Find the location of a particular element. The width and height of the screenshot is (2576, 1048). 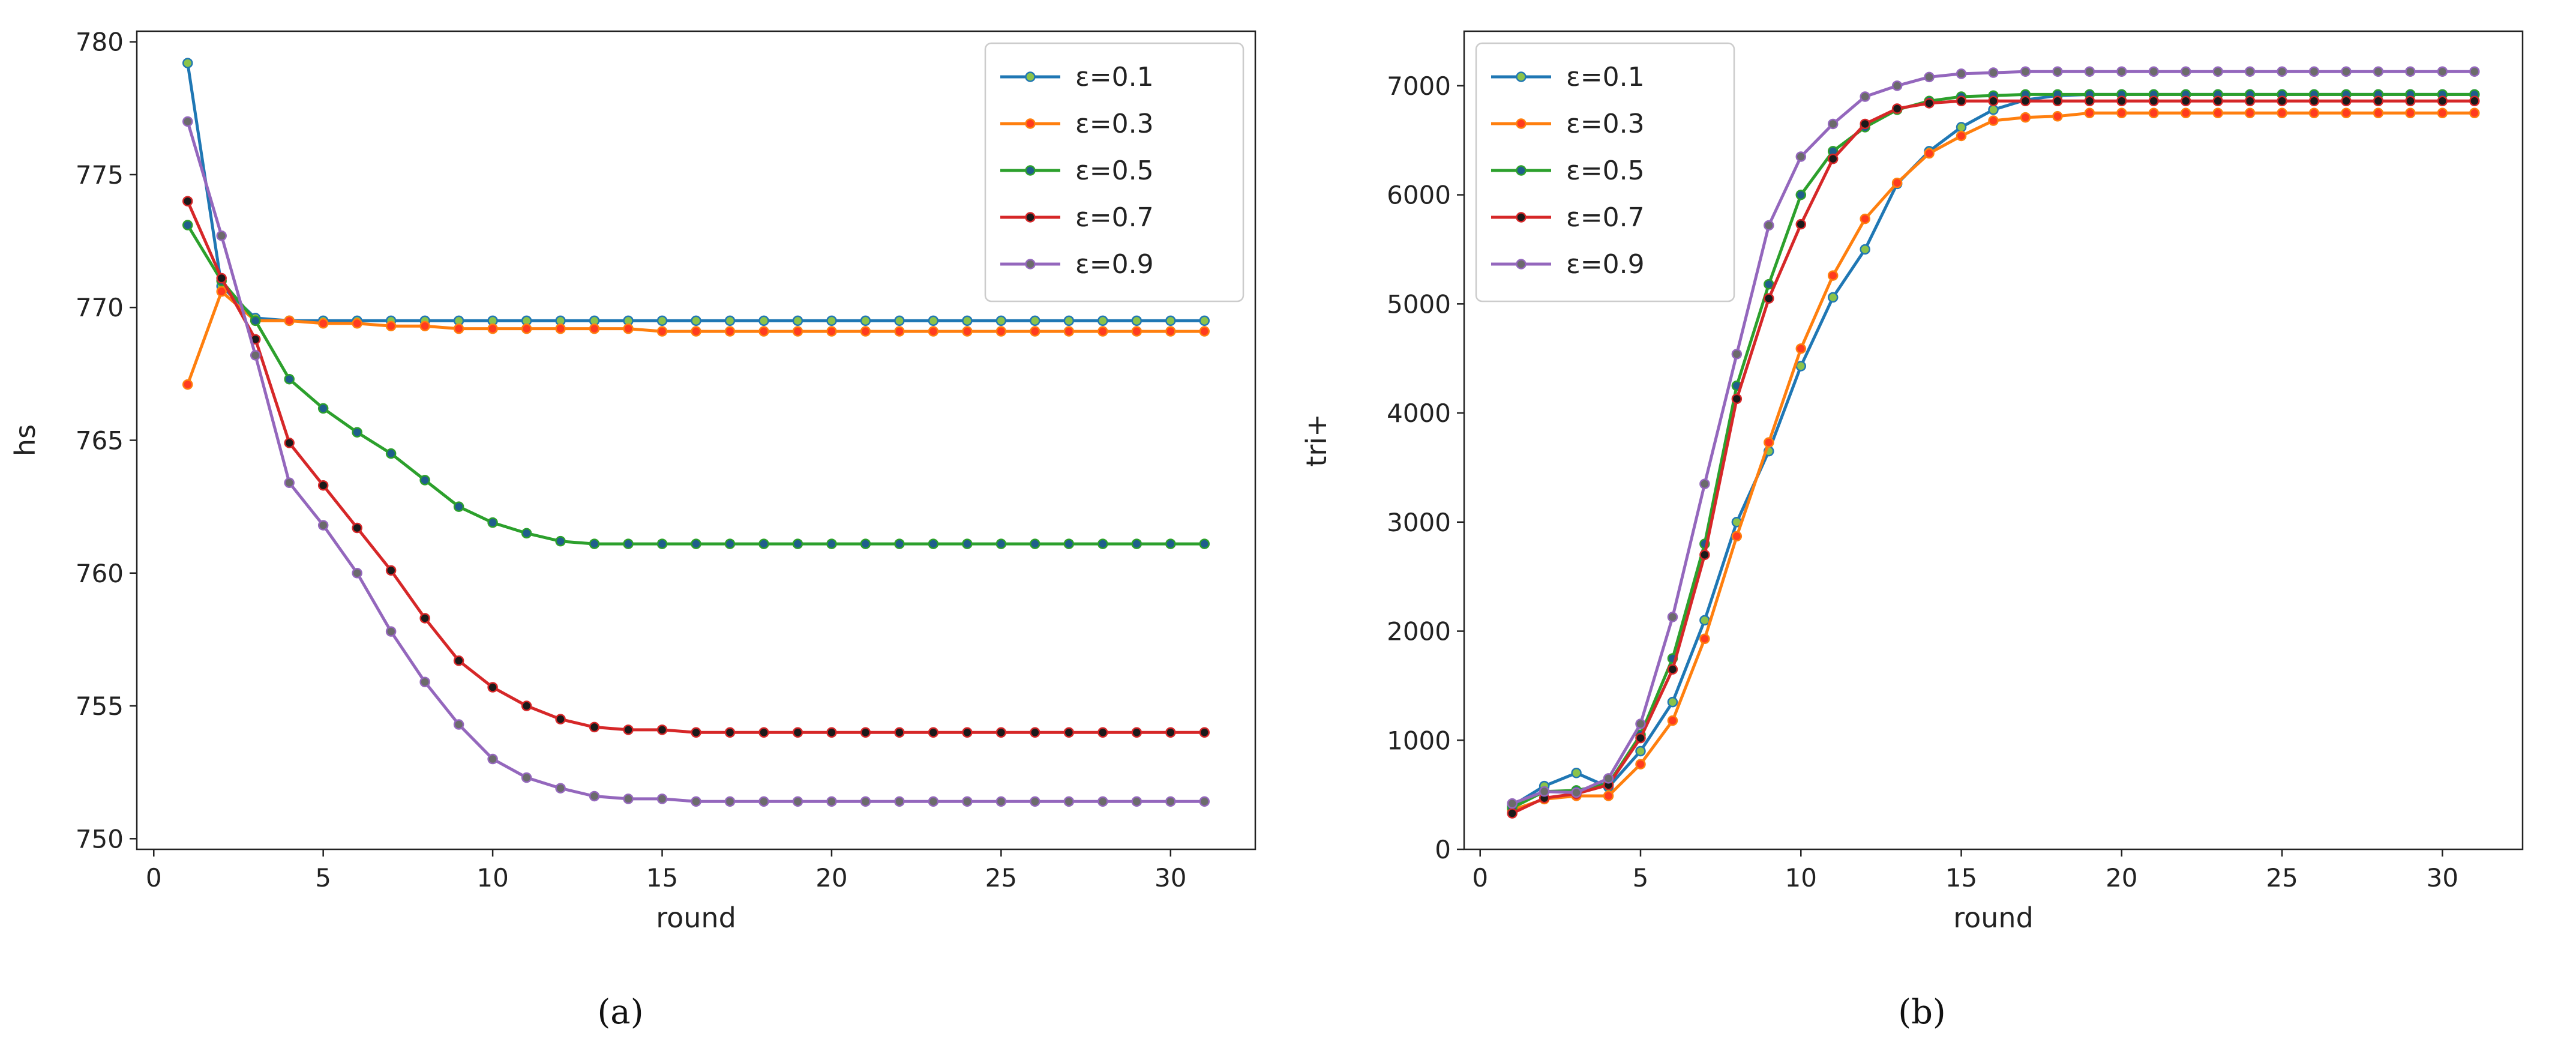

y-tick-label: 7000 is located at coordinates (1419, 86).